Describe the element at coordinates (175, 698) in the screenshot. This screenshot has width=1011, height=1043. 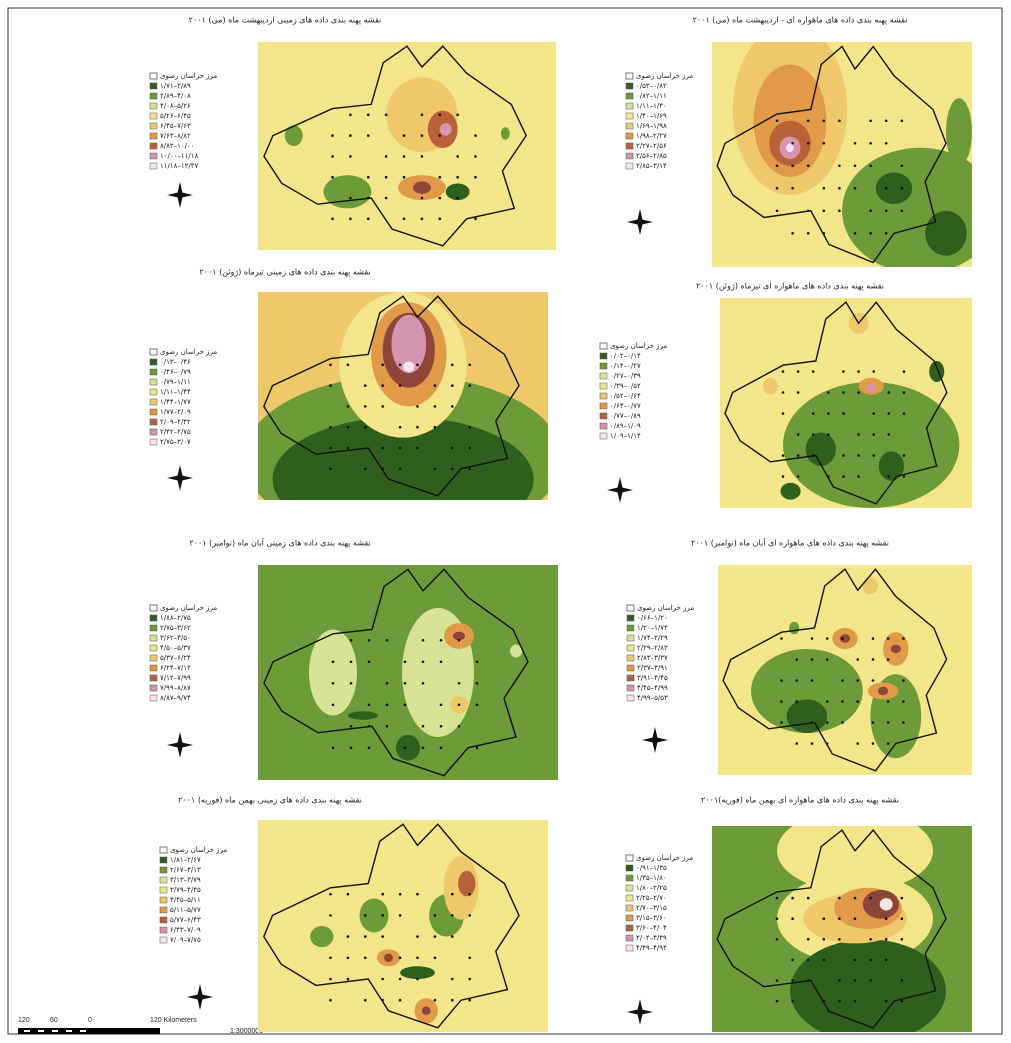
I see `legend-label: ۸/۸۷–۹/۷۴` at that location.